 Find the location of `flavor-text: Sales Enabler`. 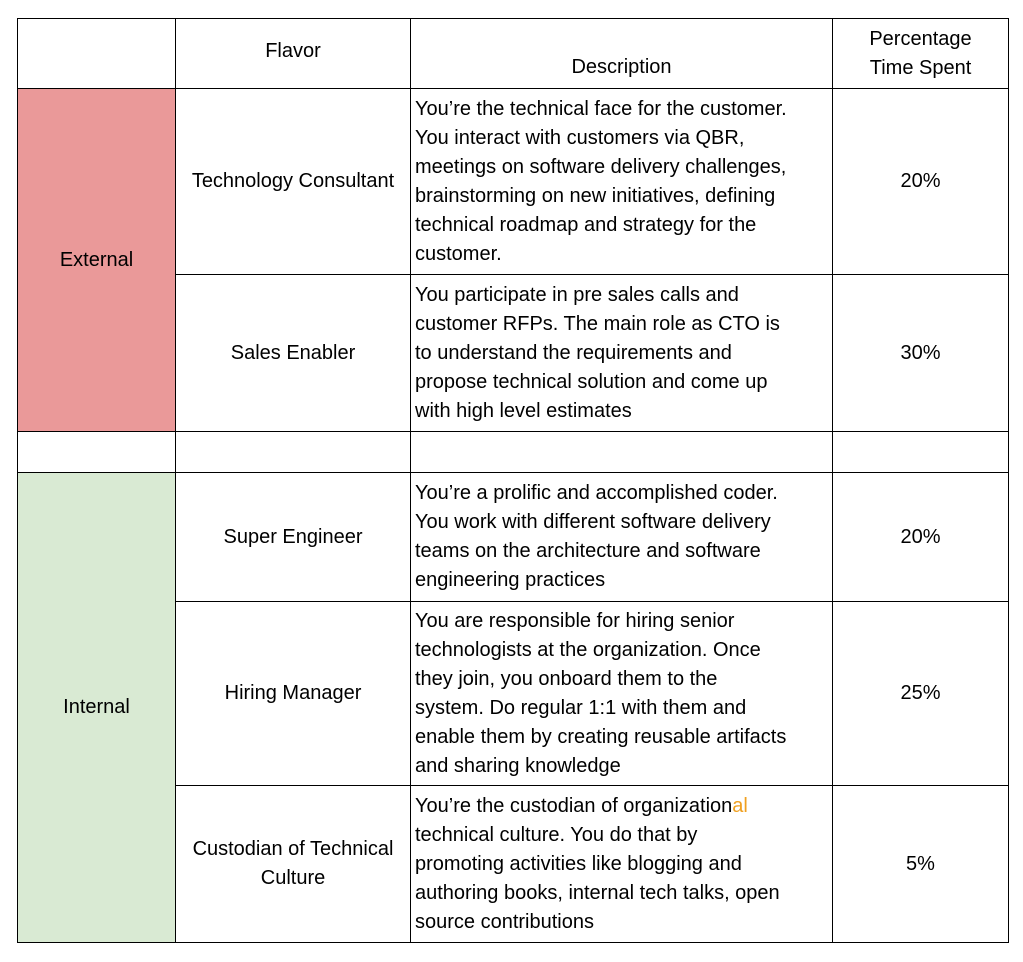

flavor-text: Sales Enabler is located at coordinates (293, 352).